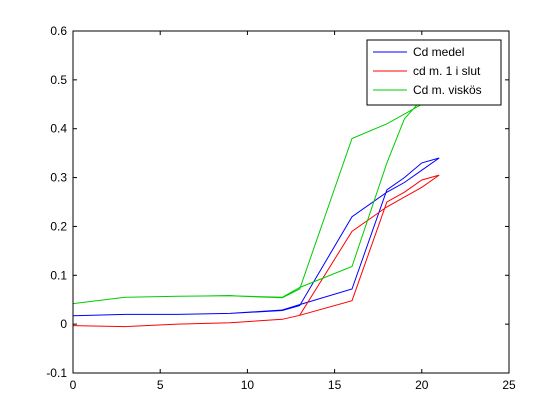 This screenshot has height=420, width=560. What do you see at coordinates (335, 385) in the screenshot?
I see `x-tick-label: 15` at bounding box center [335, 385].